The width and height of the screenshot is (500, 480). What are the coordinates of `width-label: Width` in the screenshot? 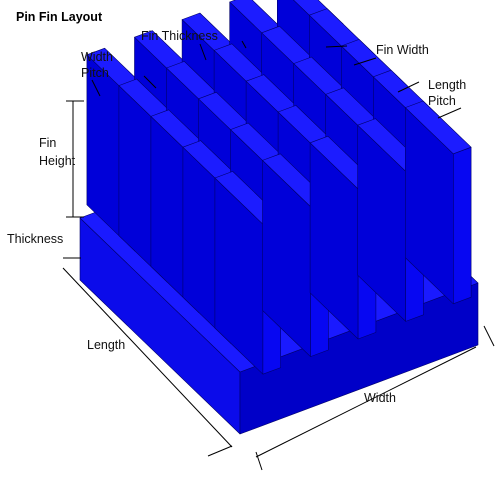 It's located at (380, 398).